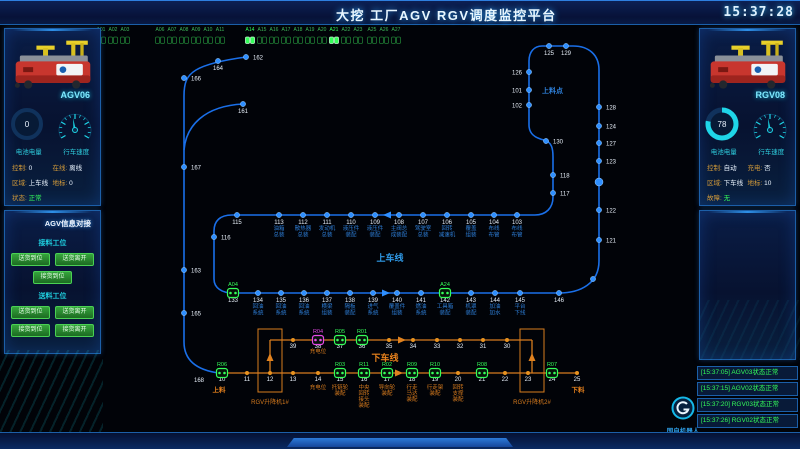 The width and height of the screenshot is (800, 449). I want to click on node-label: 12, so click(270, 380).